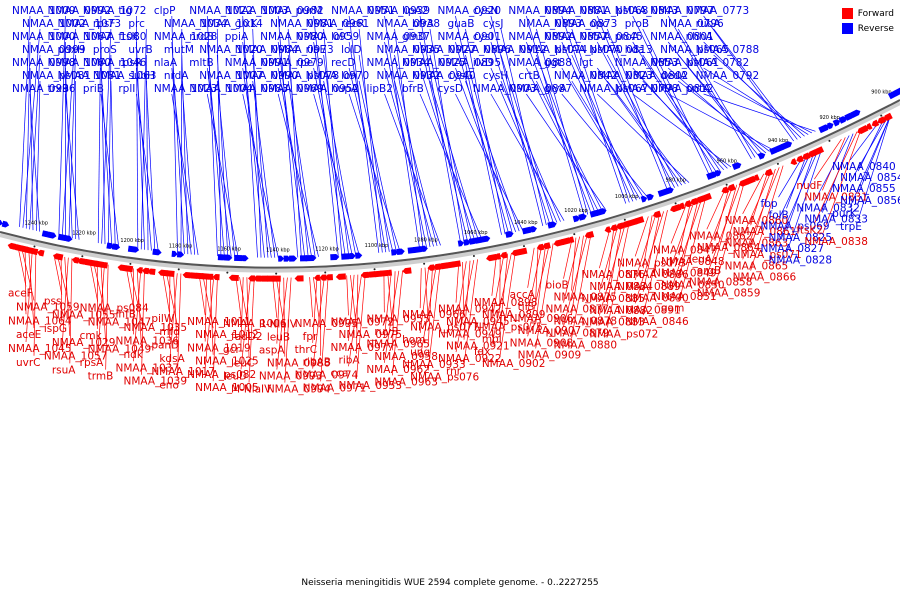 The image size is (900, 600). What do you see at coordinates (729, 248) in the screenshot?
I see `gene-label: NMAA_0864` at bounding box center [729, 248].